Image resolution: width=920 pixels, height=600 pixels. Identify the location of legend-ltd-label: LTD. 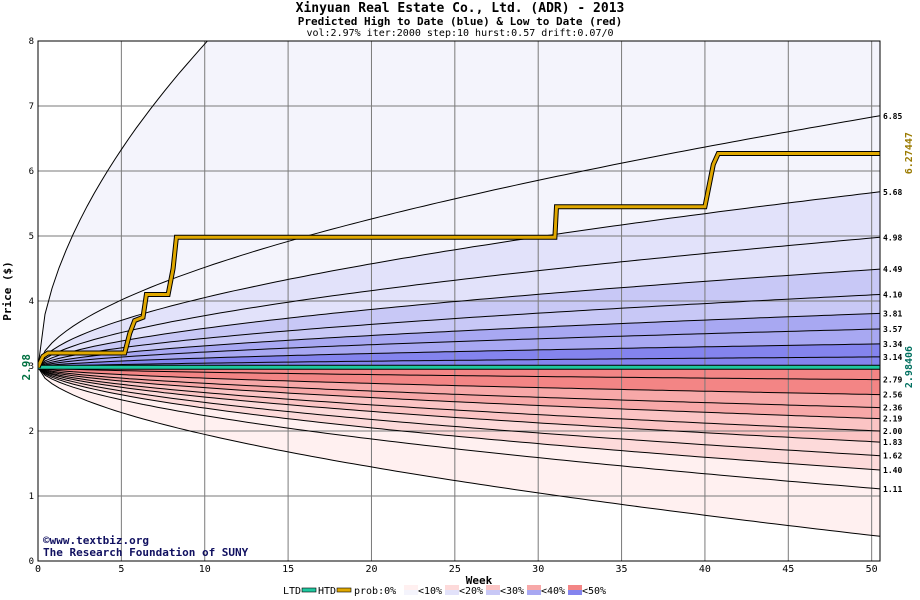
(292, 591).